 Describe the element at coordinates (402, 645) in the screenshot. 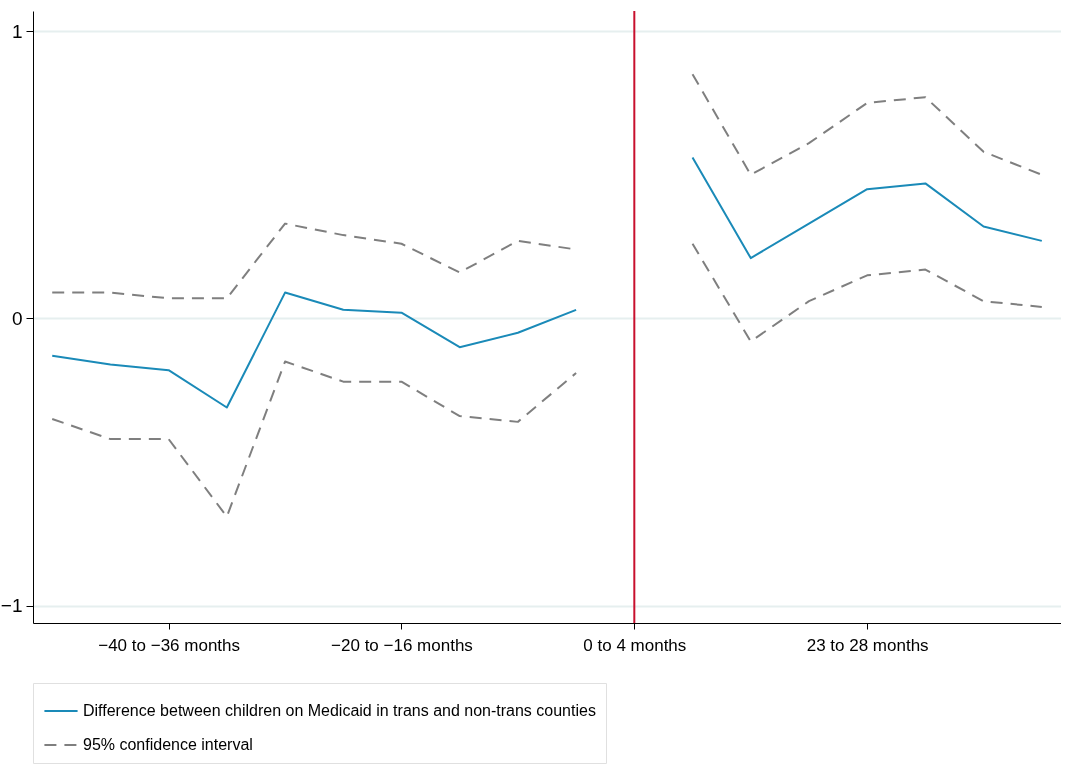

I see `x-tick-label: −20 to −16 months` at that location.